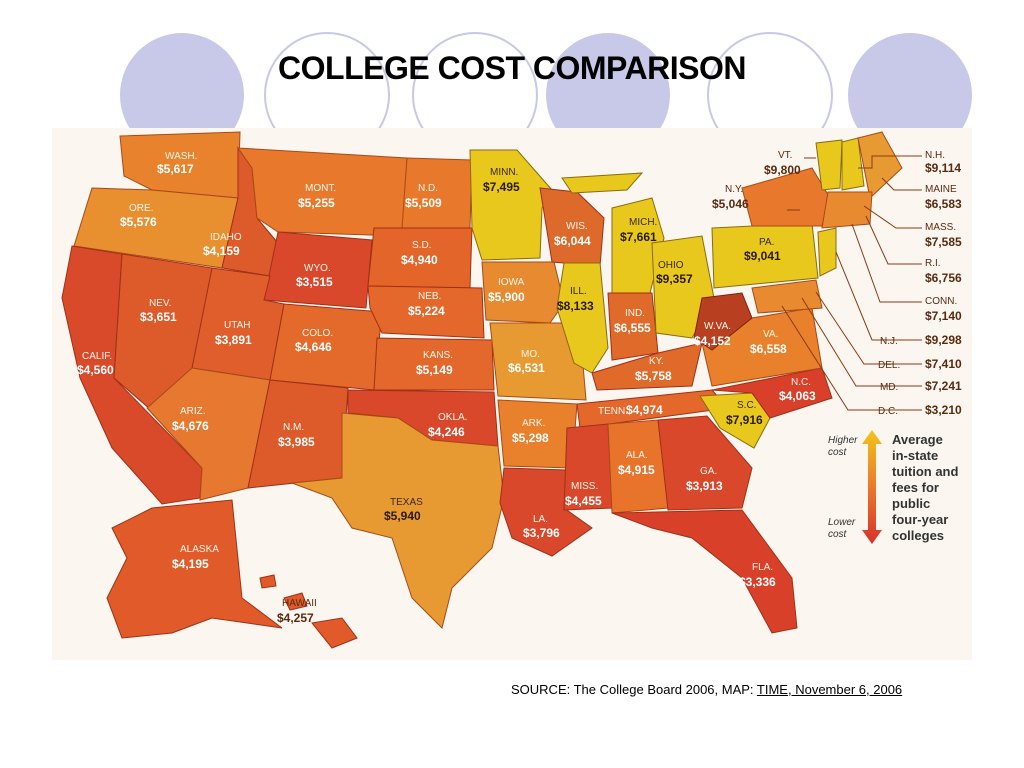  I want to click on state-maine, so click(880, 165).